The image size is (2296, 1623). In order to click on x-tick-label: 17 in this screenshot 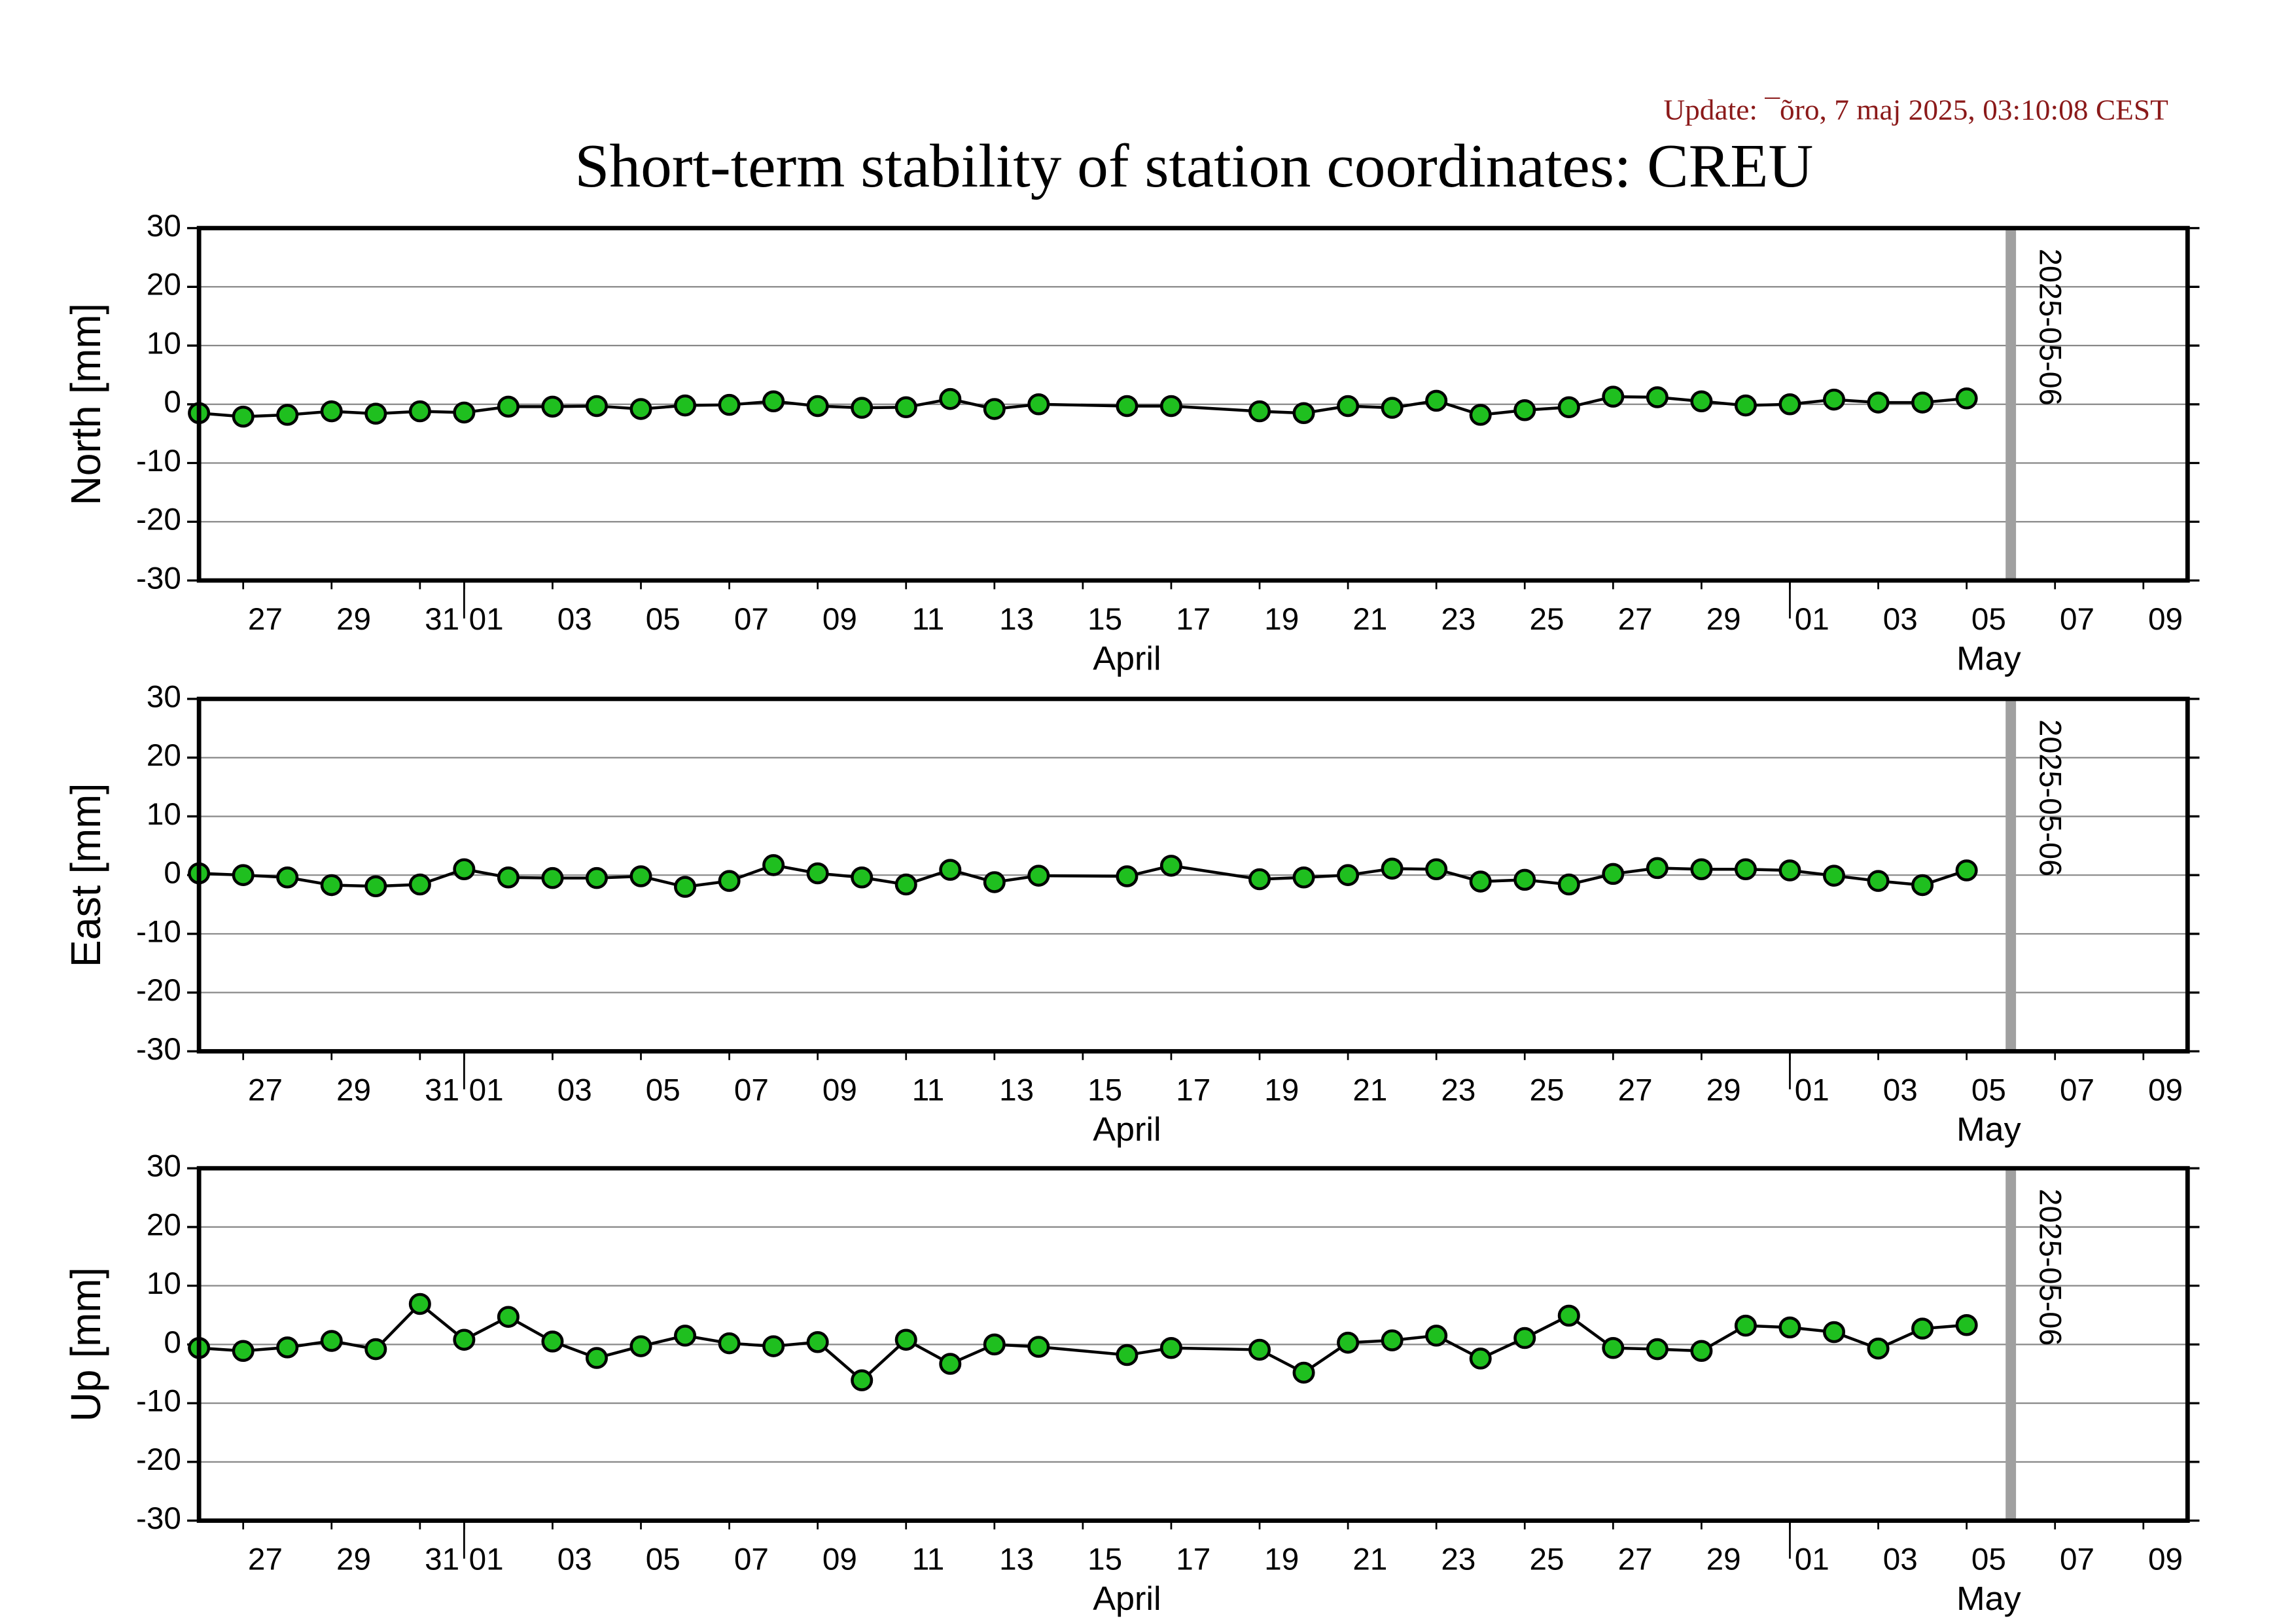, I will do `click(1193, 619)`.